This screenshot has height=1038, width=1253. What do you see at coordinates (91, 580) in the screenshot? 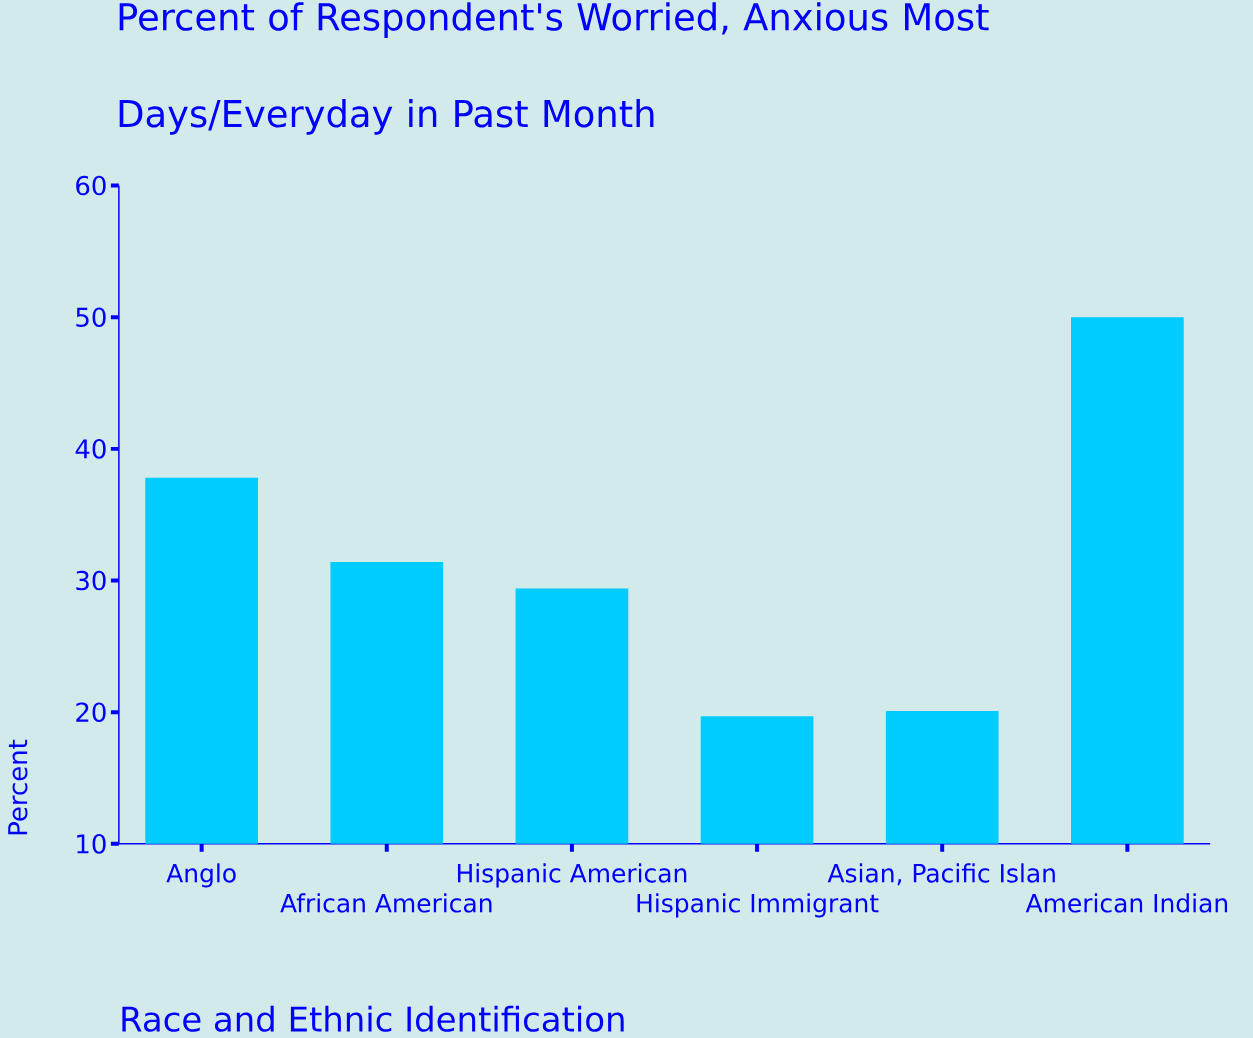
I see `y-tick-label: 30` at bounding box center [91, 580].